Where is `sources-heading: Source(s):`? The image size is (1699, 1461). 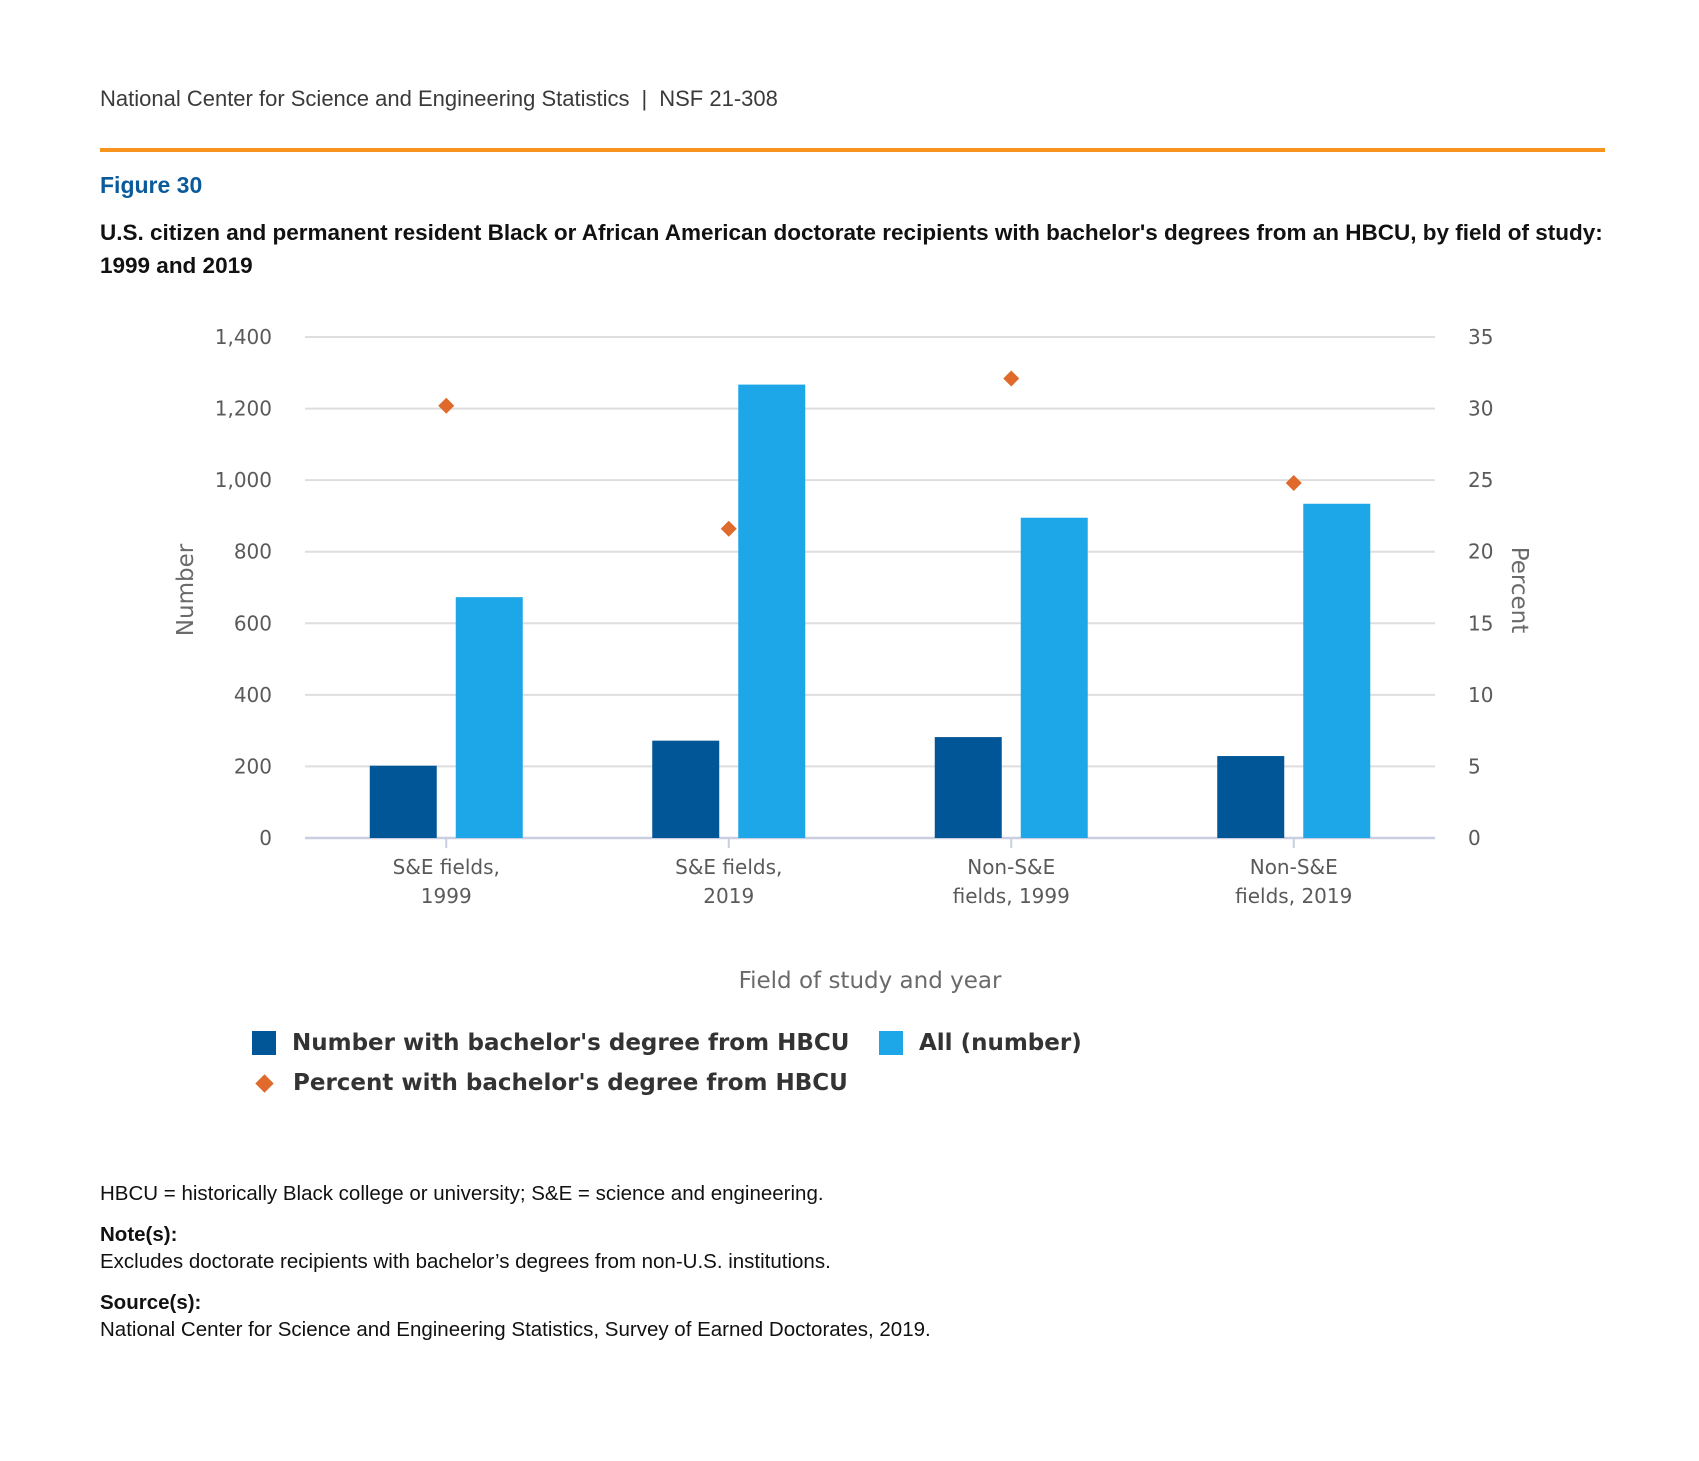 sources-heading: Source(s): is located at coordinates (151, 1302).